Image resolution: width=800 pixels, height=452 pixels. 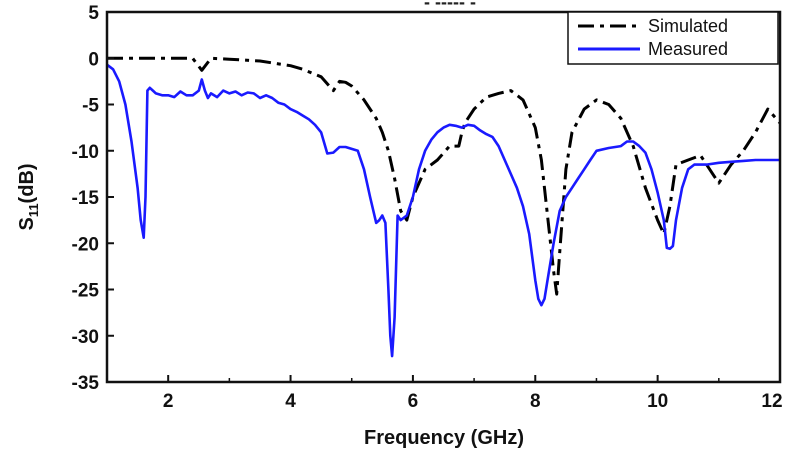 What do you see at coordinates (450, 6) in the screenshot?
I see `top-text-fragment: - ----- -` at bounding box center [450, 6].